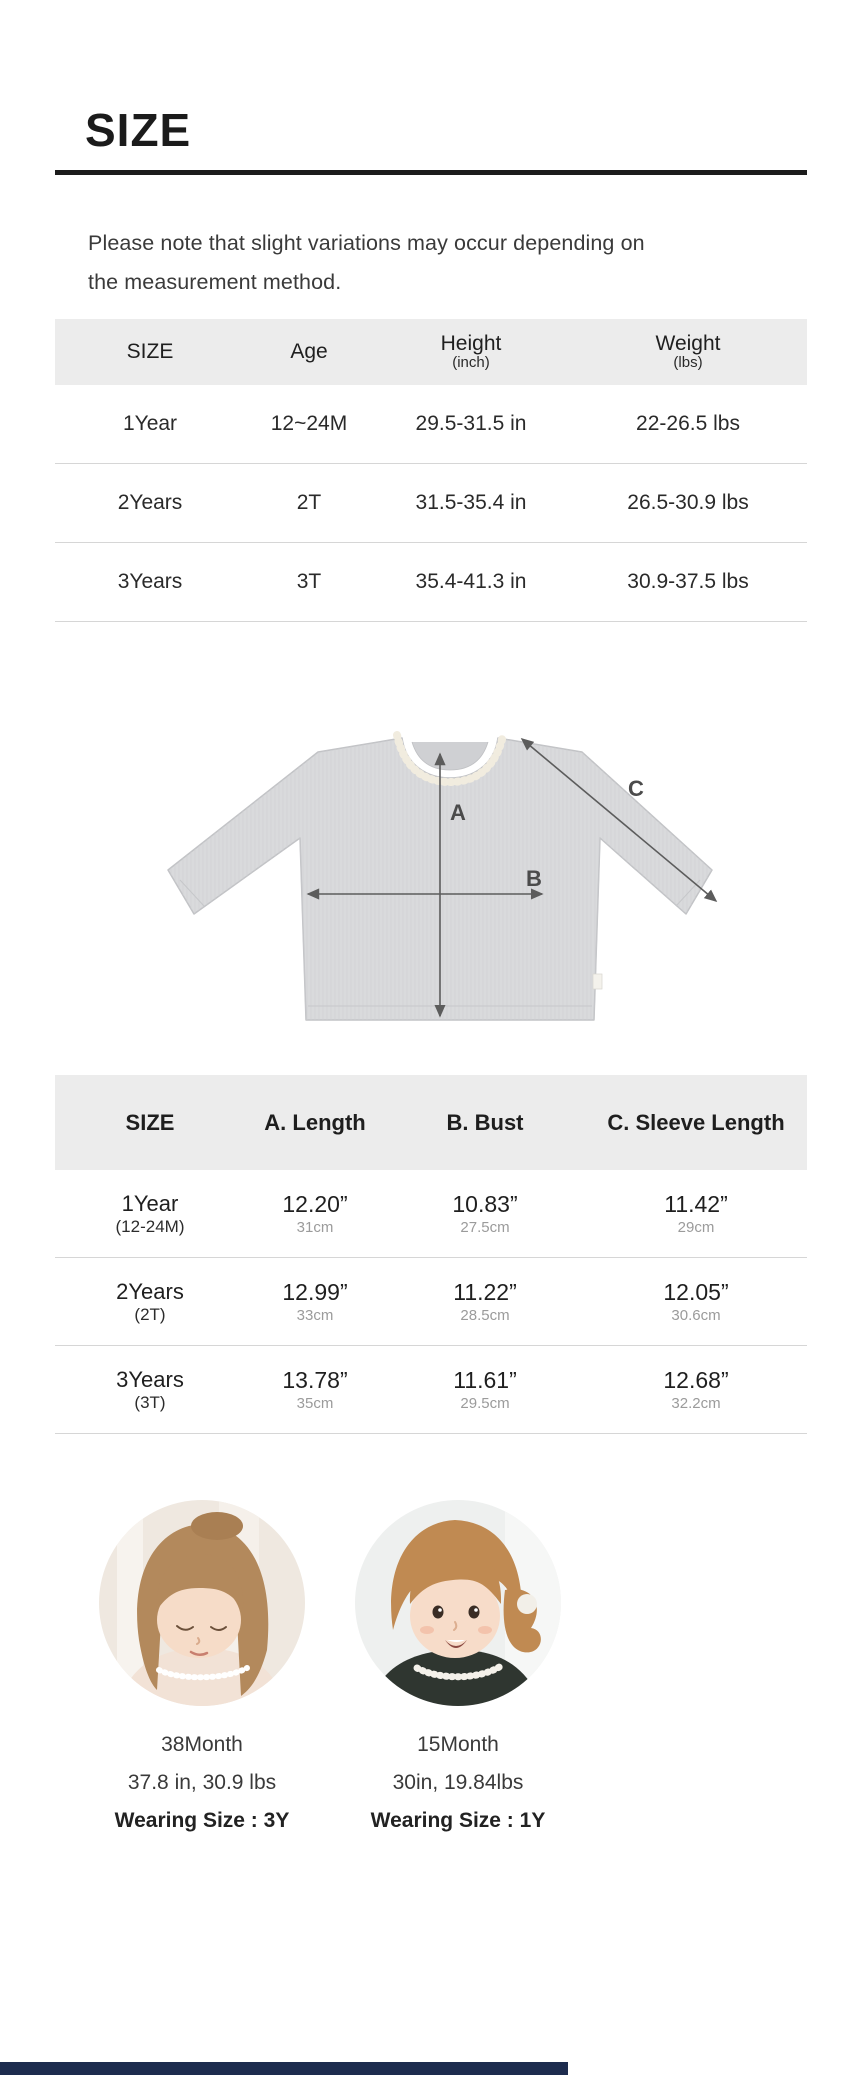 The image size is (860, 2075). What do you see at coordinates (471, 352) in the screenshot?
I see `col-height: Height (inch)` at bounding box center [471, 352].